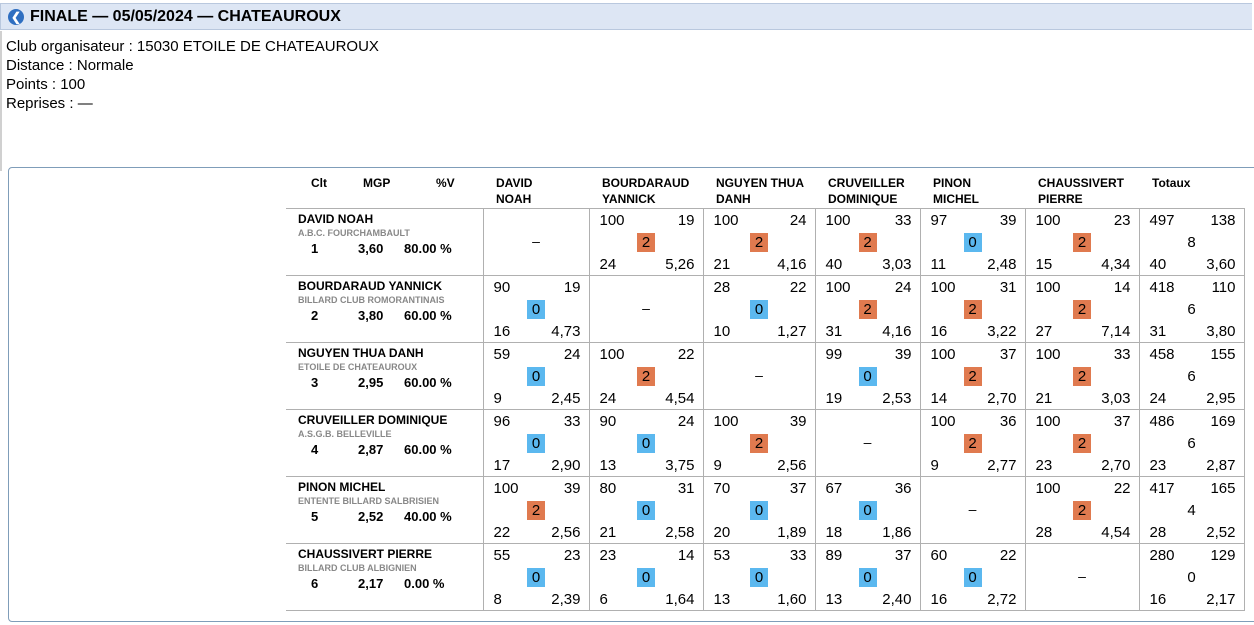 Image resolution: width=1254 pixels, height=625 pixels. I want to click on total-average: 3,60, so click(1221, 264).